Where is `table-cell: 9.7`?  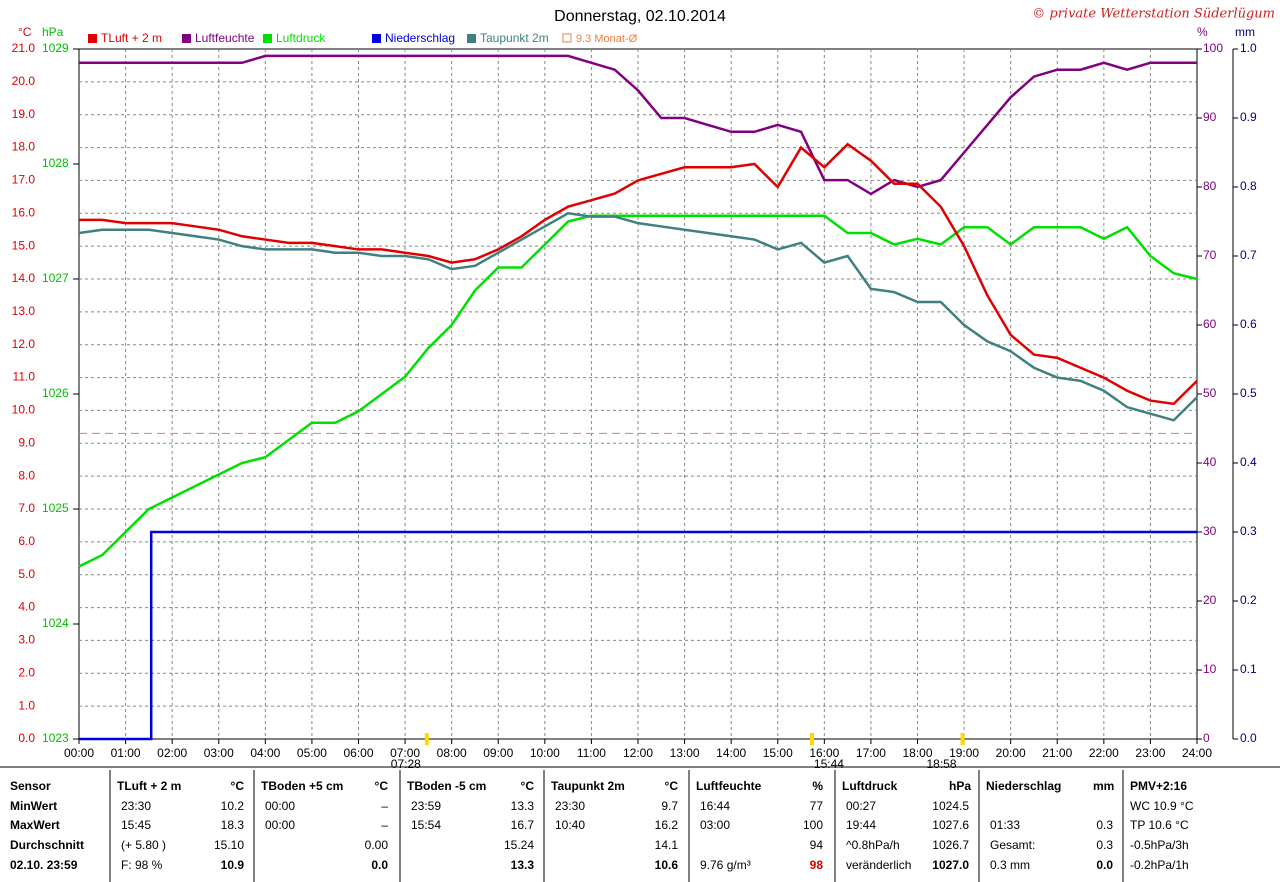
table-cell: 9.7 is located at coordinates (669, 806).